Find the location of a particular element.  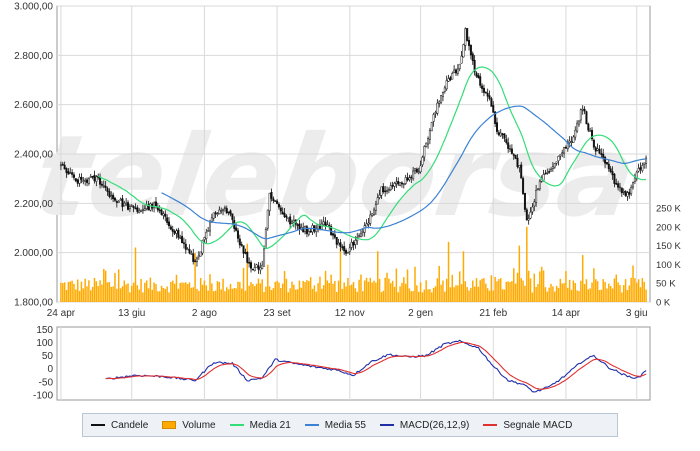

legend-item-segnale-macd: Segnale MACD is located at coordinates (527, 425).